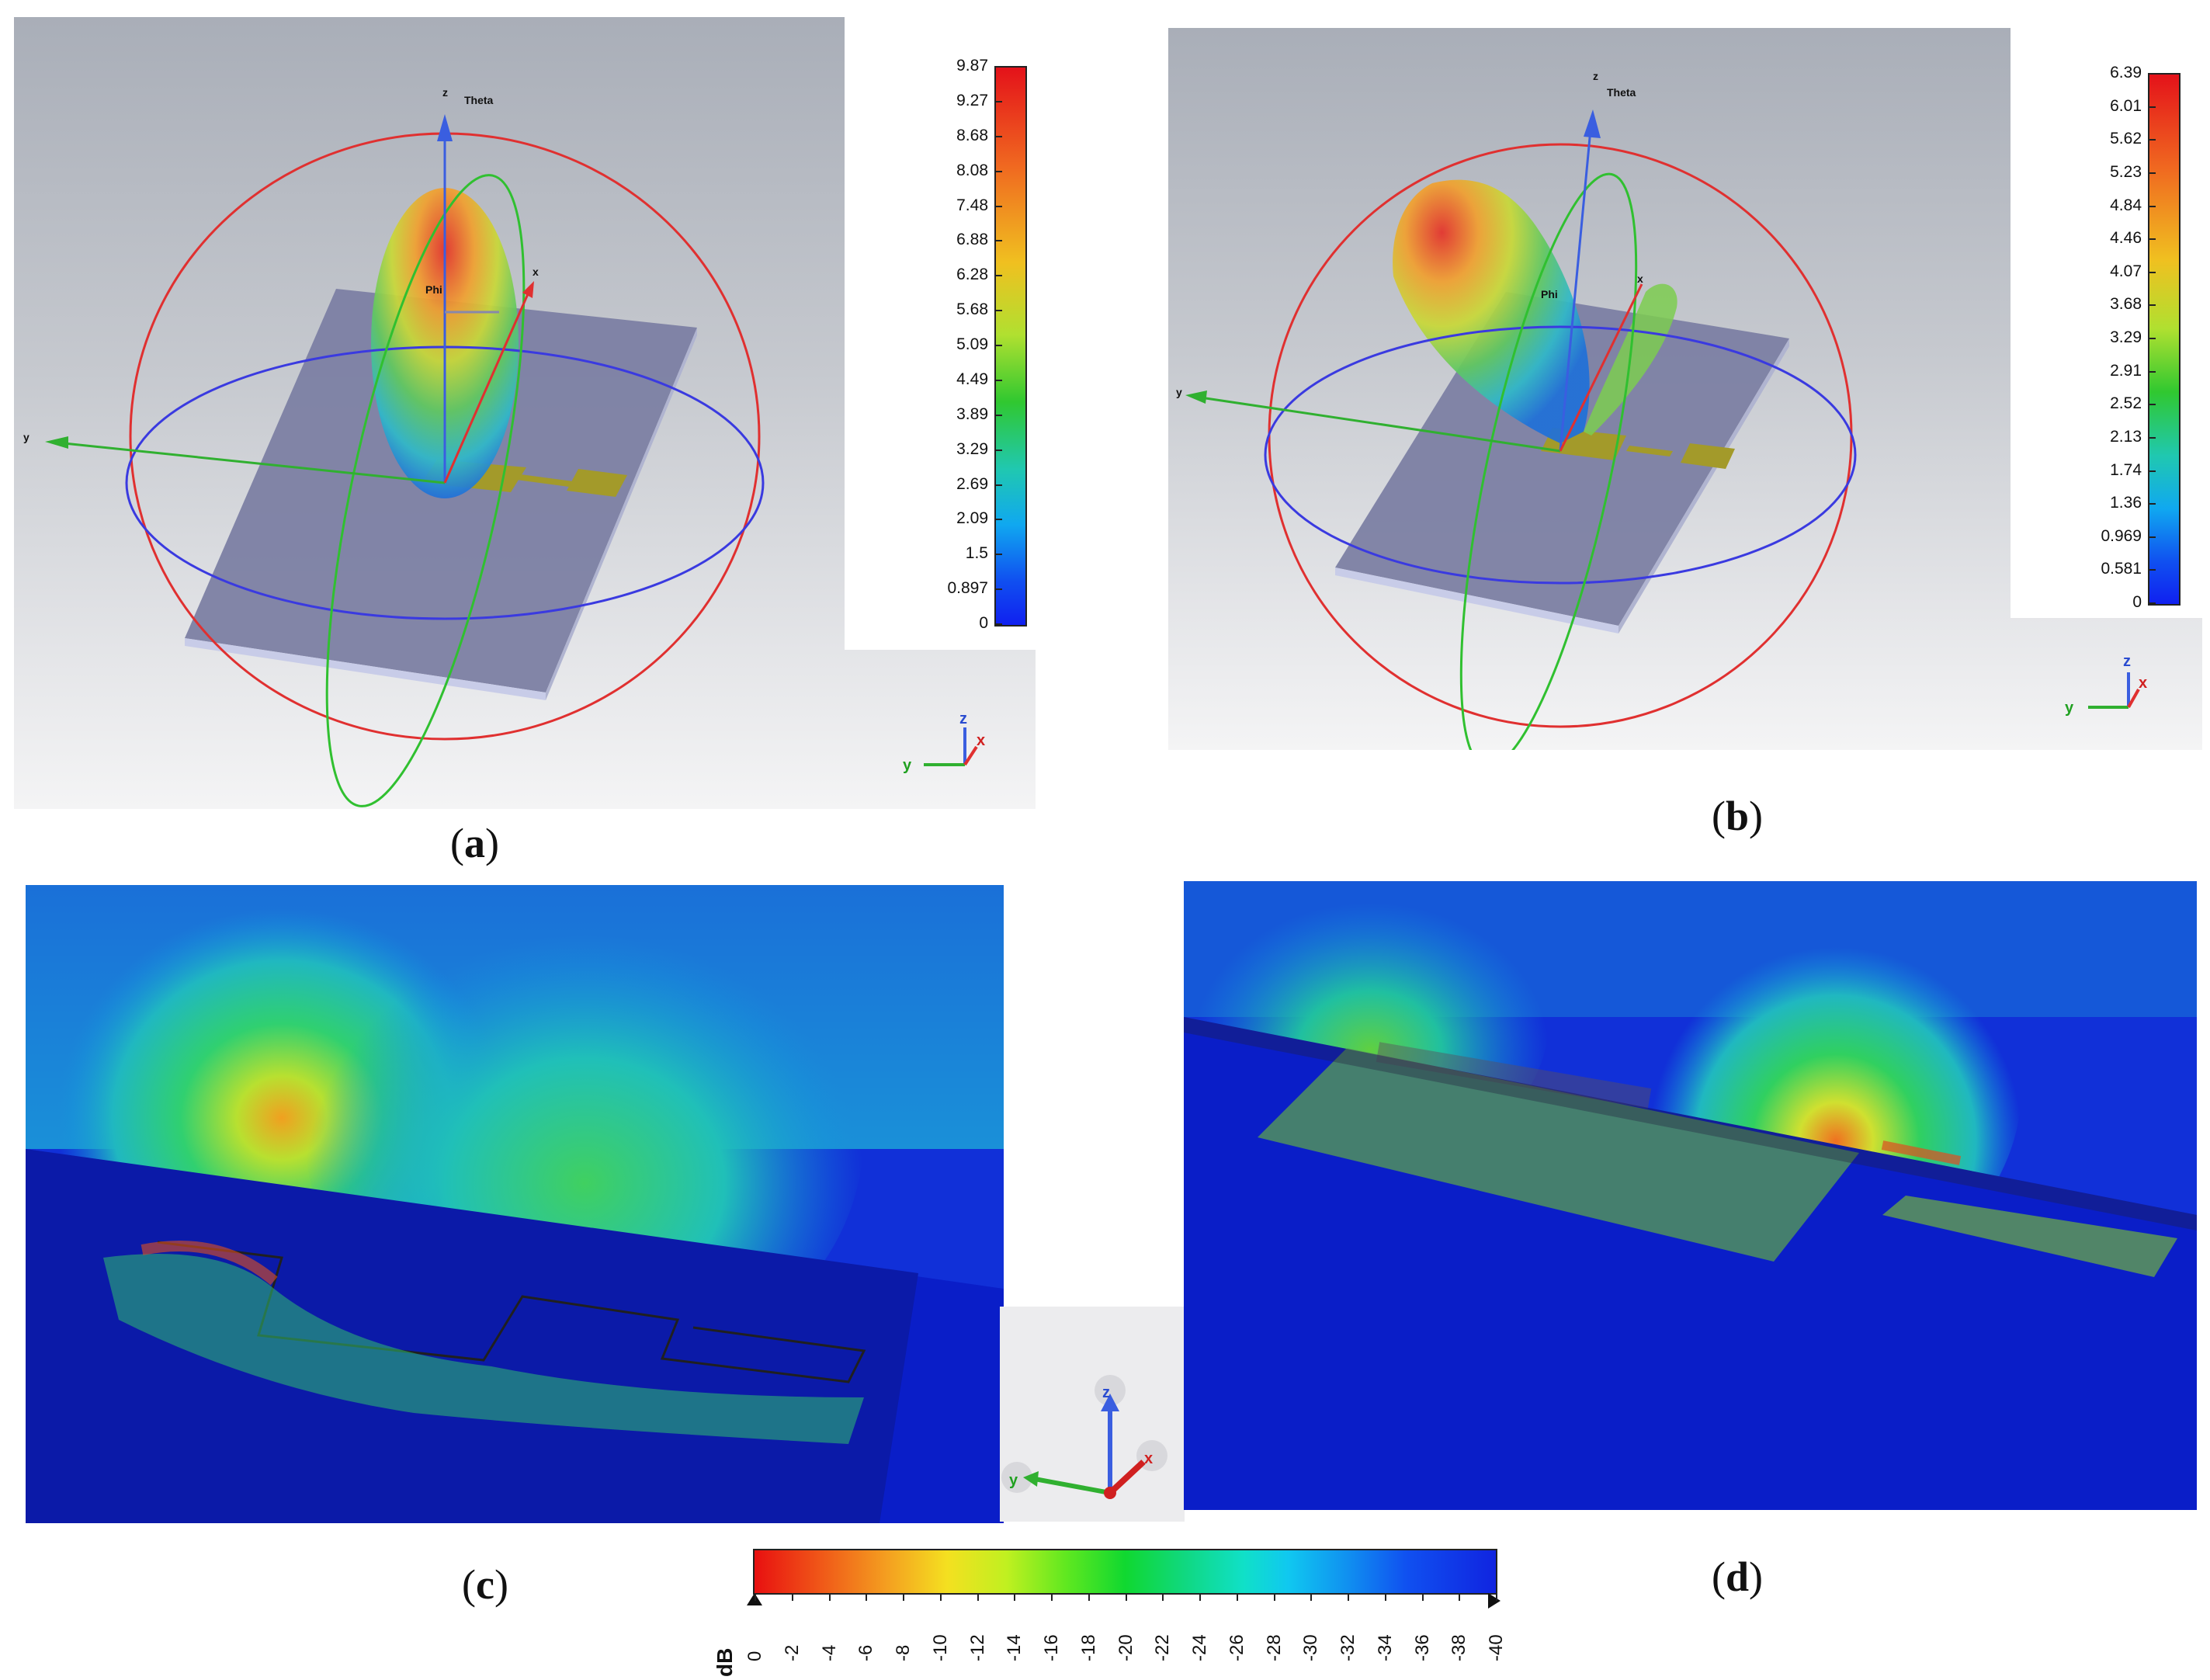 This screenshot has height=1680, width=2210. I want to click on scale-tick-label: 9.27, so click(972, 100).